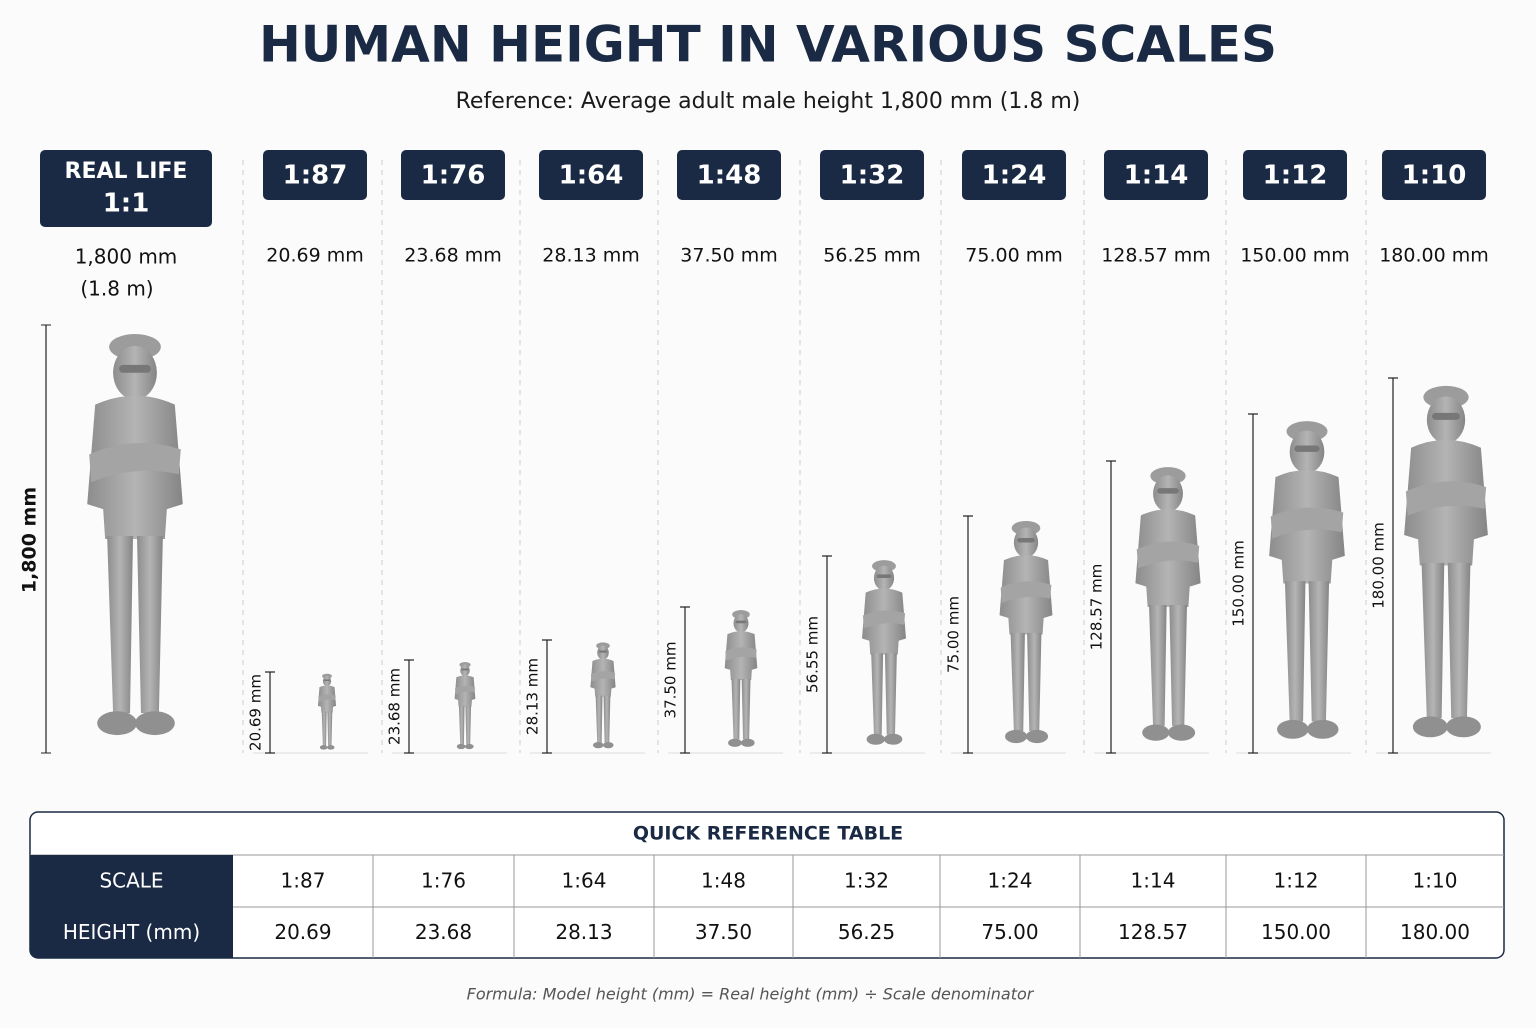 The image size is (1536, 1028). Describe the element at coordinates (1379, 565) in the screenshot. I see `dimension-label: 180.00 mm` at that location.